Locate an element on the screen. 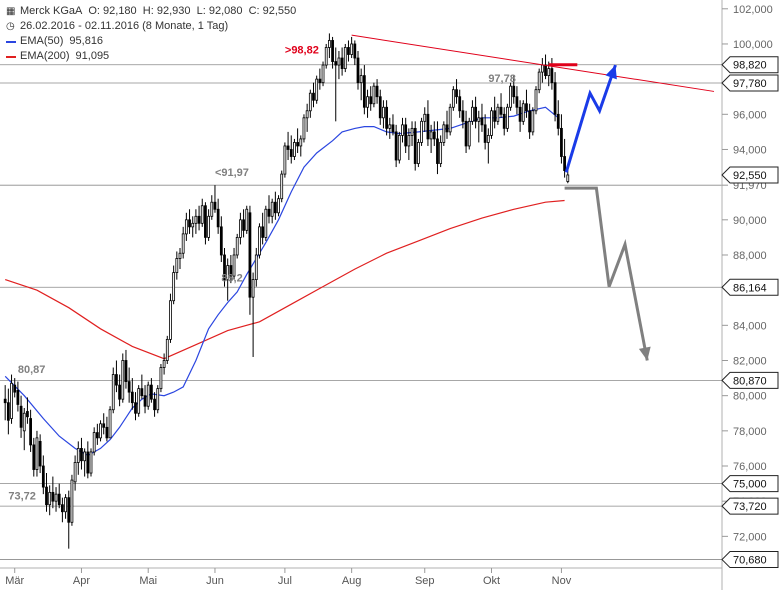 This screenshot has width=780, height=590. bearish-scenario-arrow-path is located at coordinates (606, 273).